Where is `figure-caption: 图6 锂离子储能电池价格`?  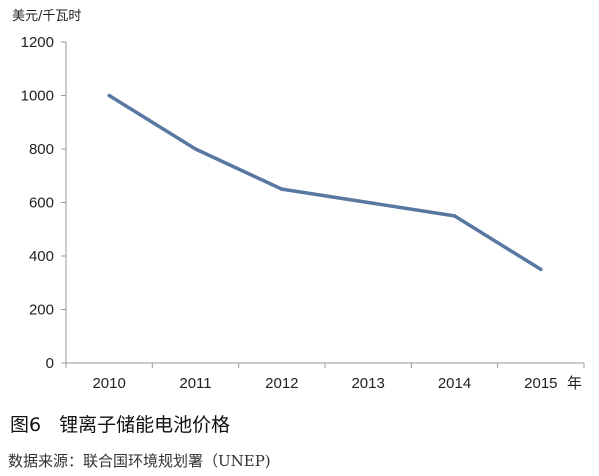
figure-caption: 图6 锂离子储能电池价格 is located at coordinates (120, 423).